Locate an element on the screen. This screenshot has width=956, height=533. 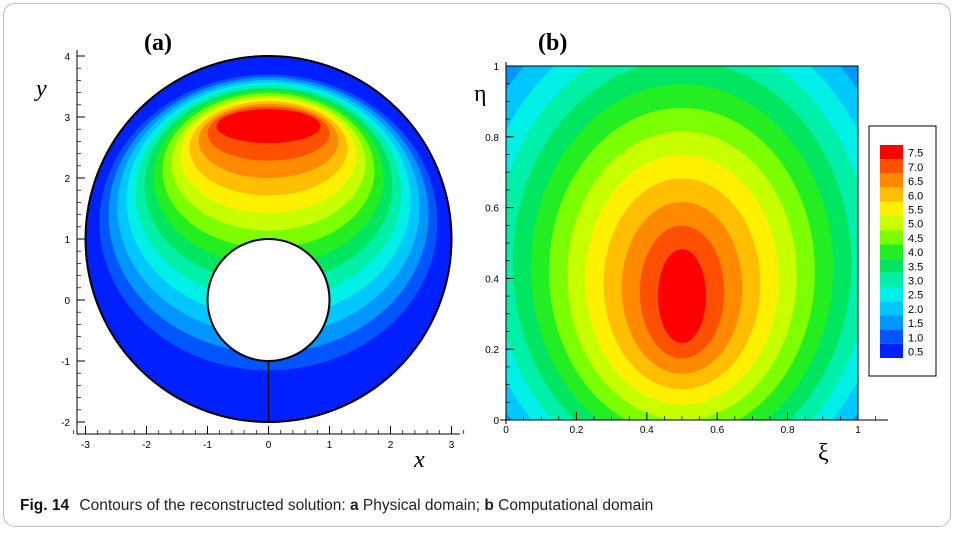
caption-intro: Contours of the reconstructed solution: is located at coordinates (212, 505).